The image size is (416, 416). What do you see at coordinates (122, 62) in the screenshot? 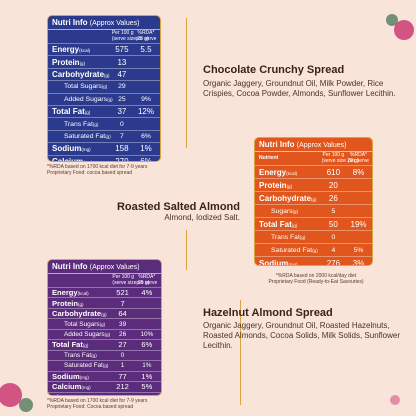
I see `per-100g-value: 13` at bounding box center [122, 62].